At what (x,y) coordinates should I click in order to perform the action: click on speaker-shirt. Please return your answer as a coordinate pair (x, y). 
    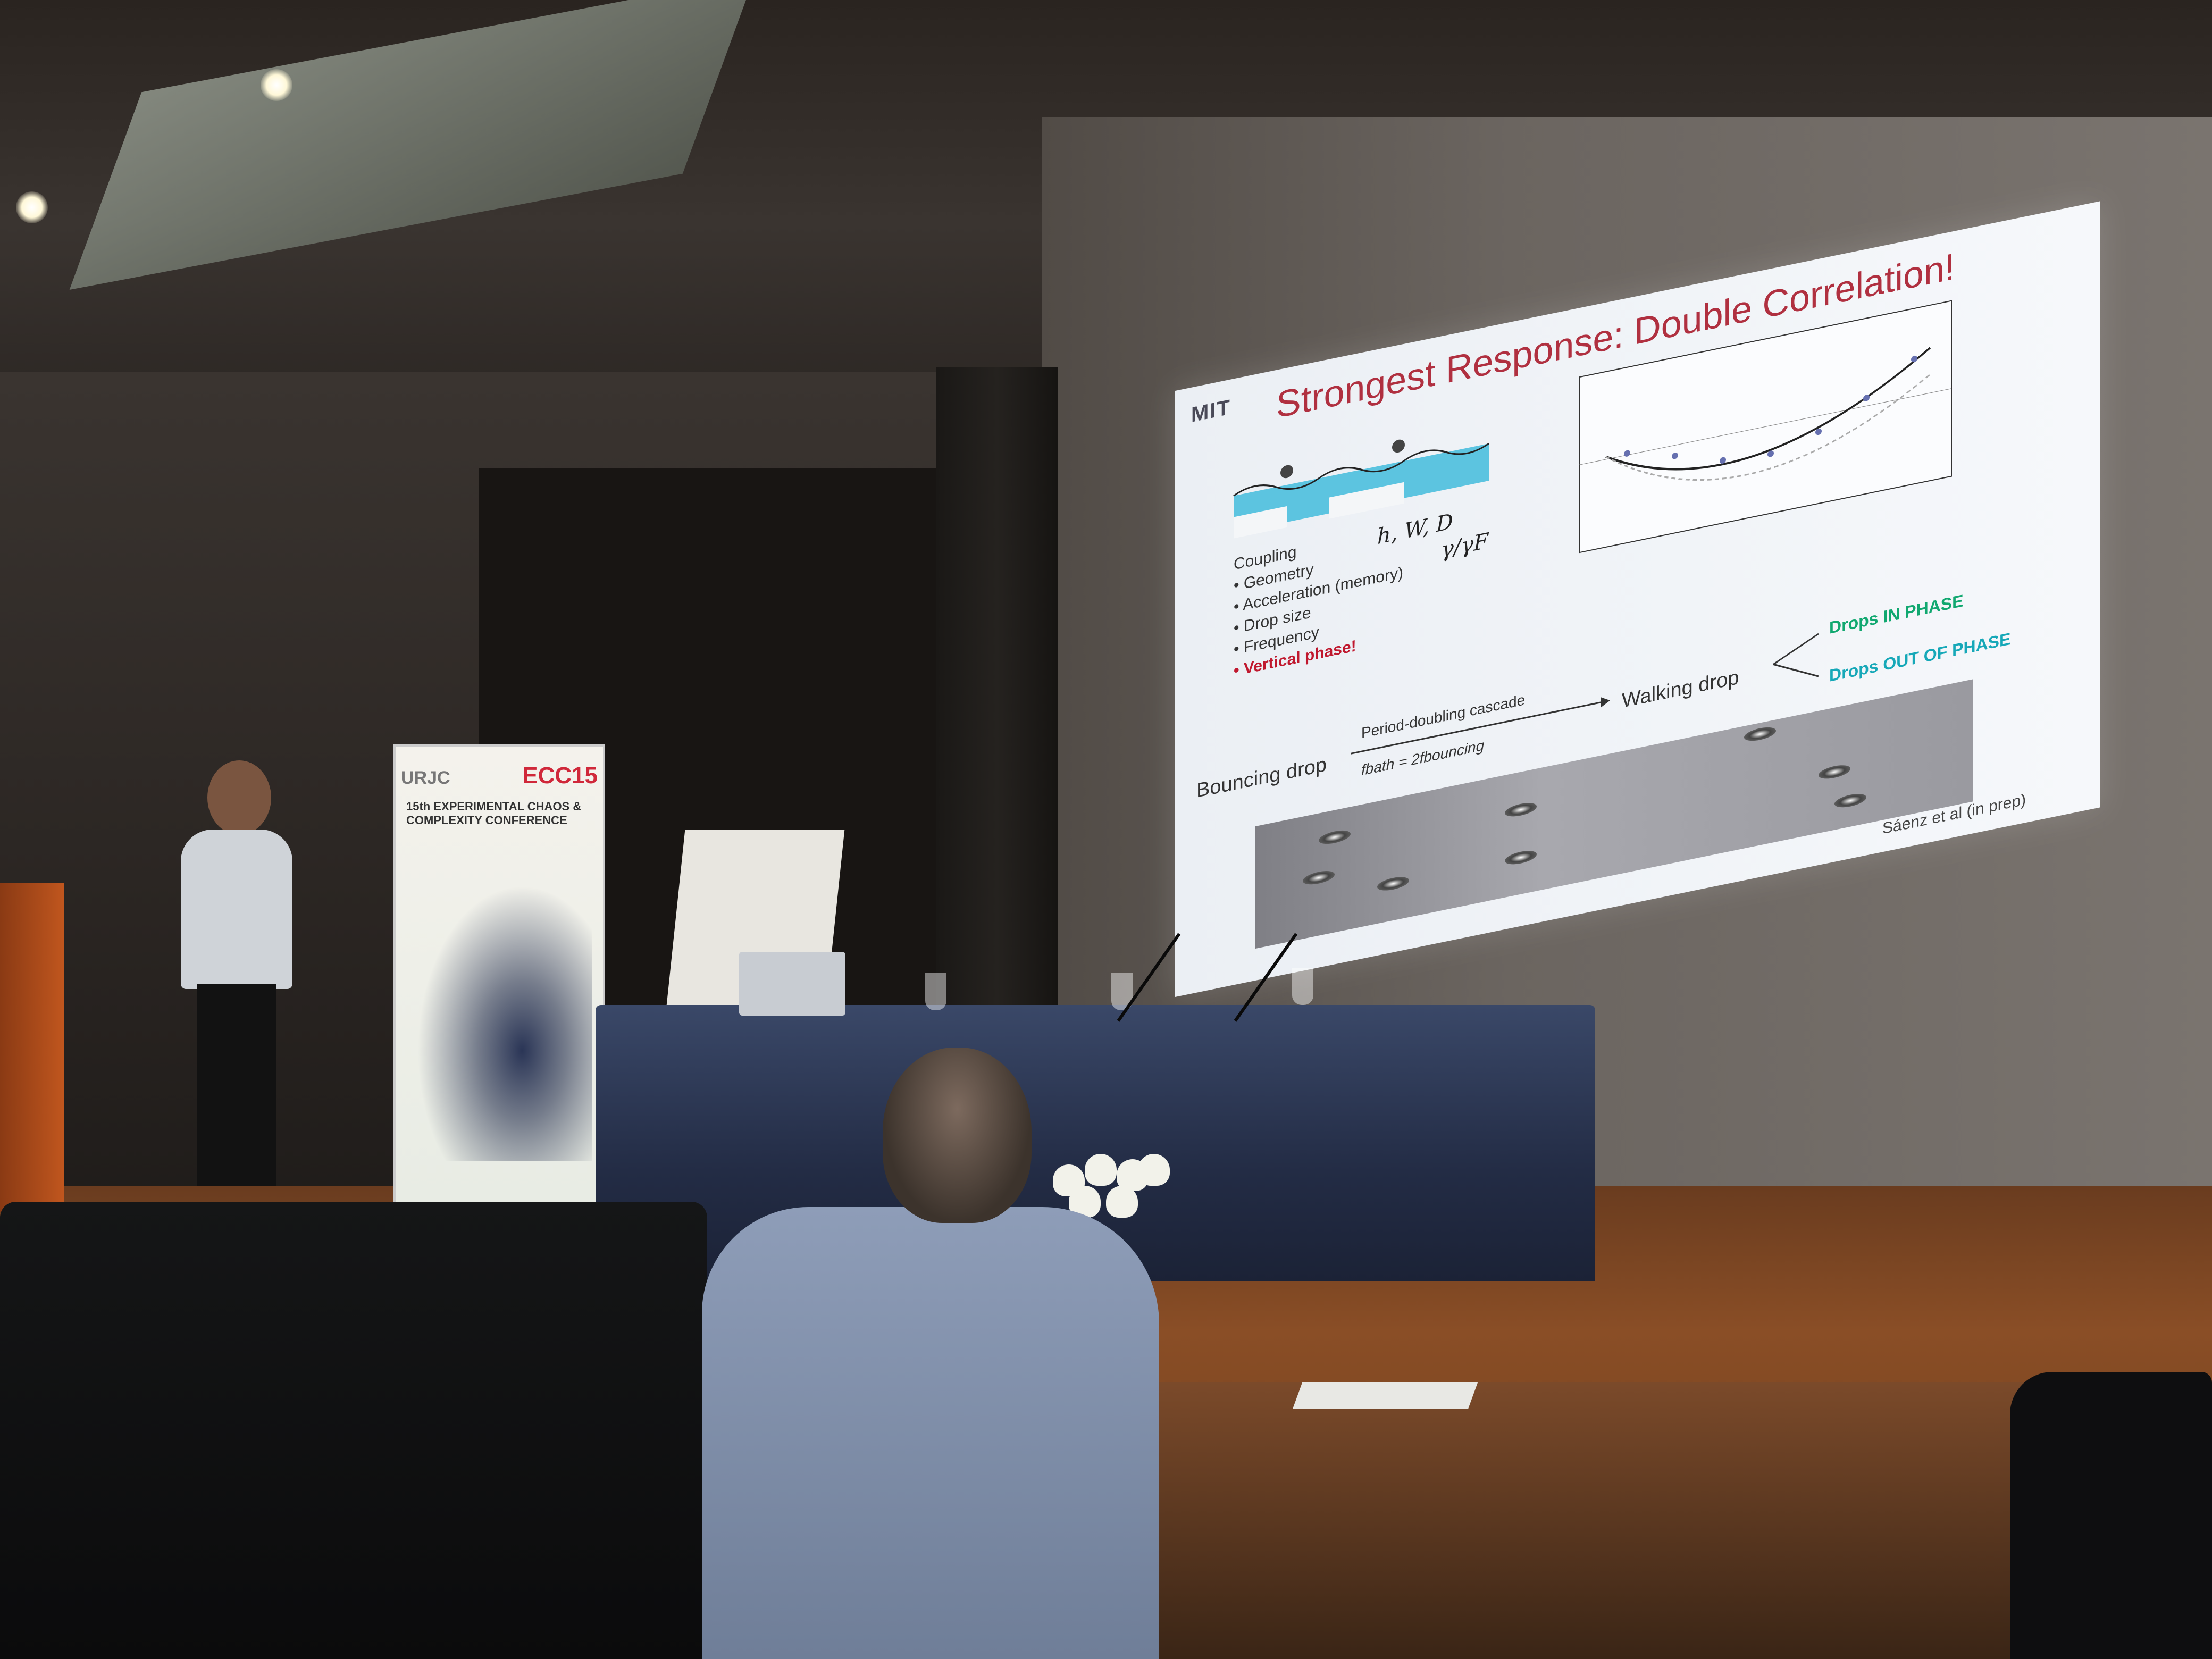
    Looking at the image, I should click on (236, 909).